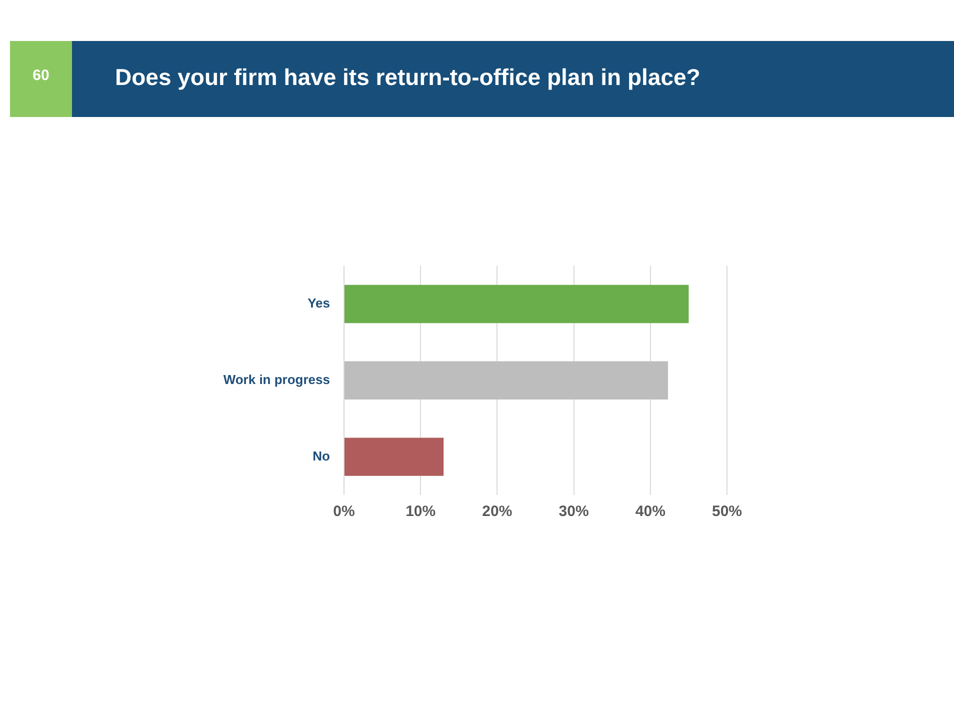  I want to click on y-tick-label: Work in progress, so click(276, 379).